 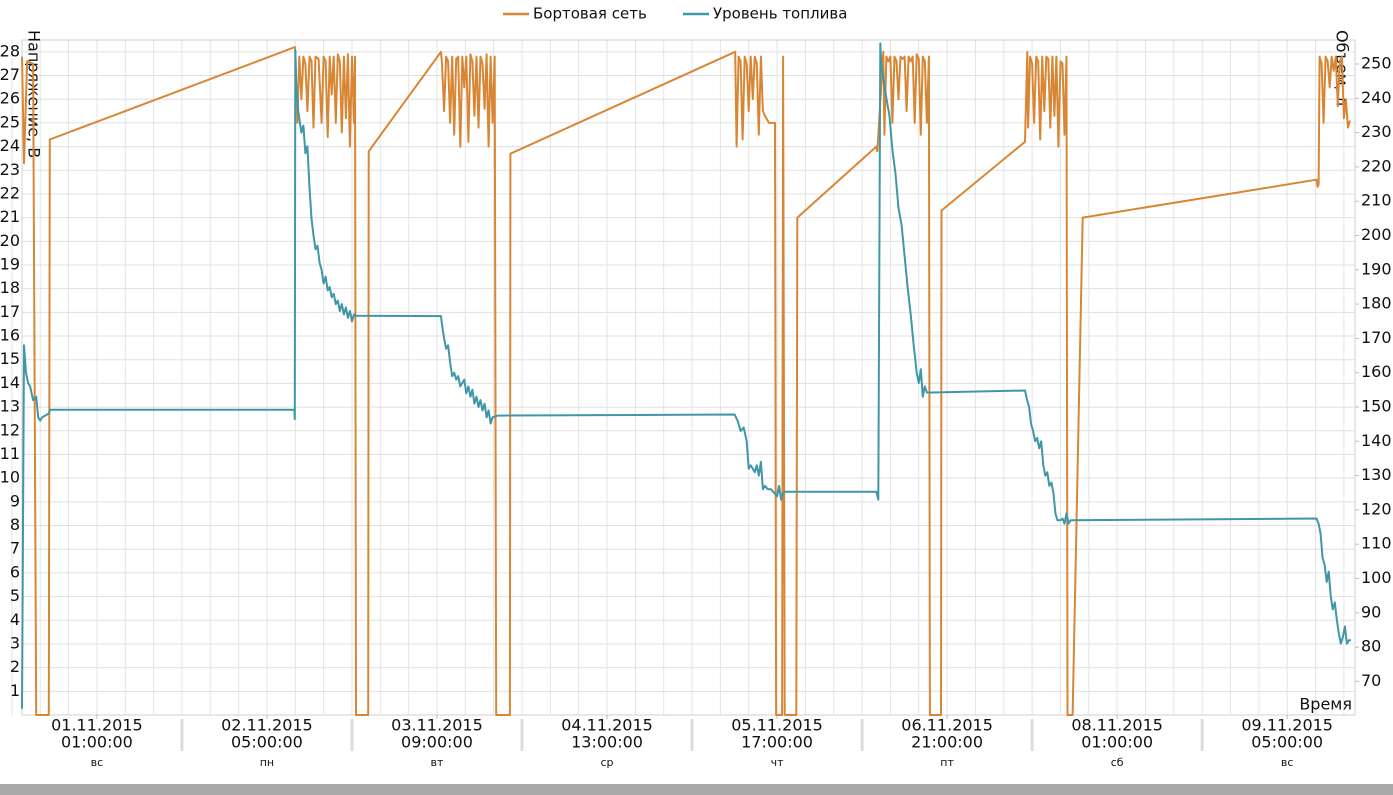 I want to click on x-tick-time: 09:00:00, so click(x=437, y=742).